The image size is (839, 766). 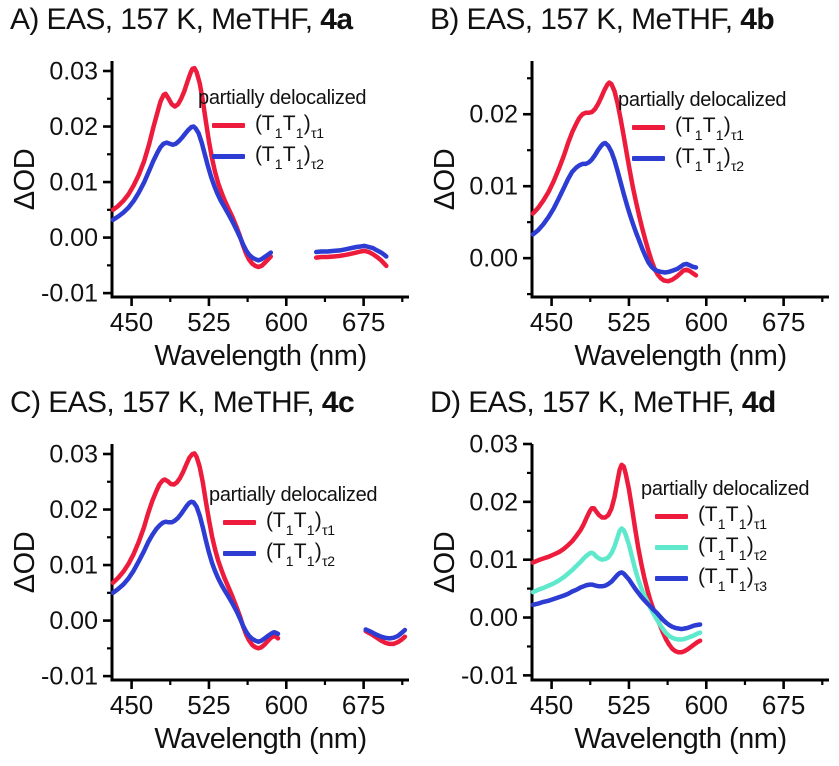 I want to click on panel-a-title: A) EAS, 157 K, MeTHF, 4a, so click(x=181, y=20).